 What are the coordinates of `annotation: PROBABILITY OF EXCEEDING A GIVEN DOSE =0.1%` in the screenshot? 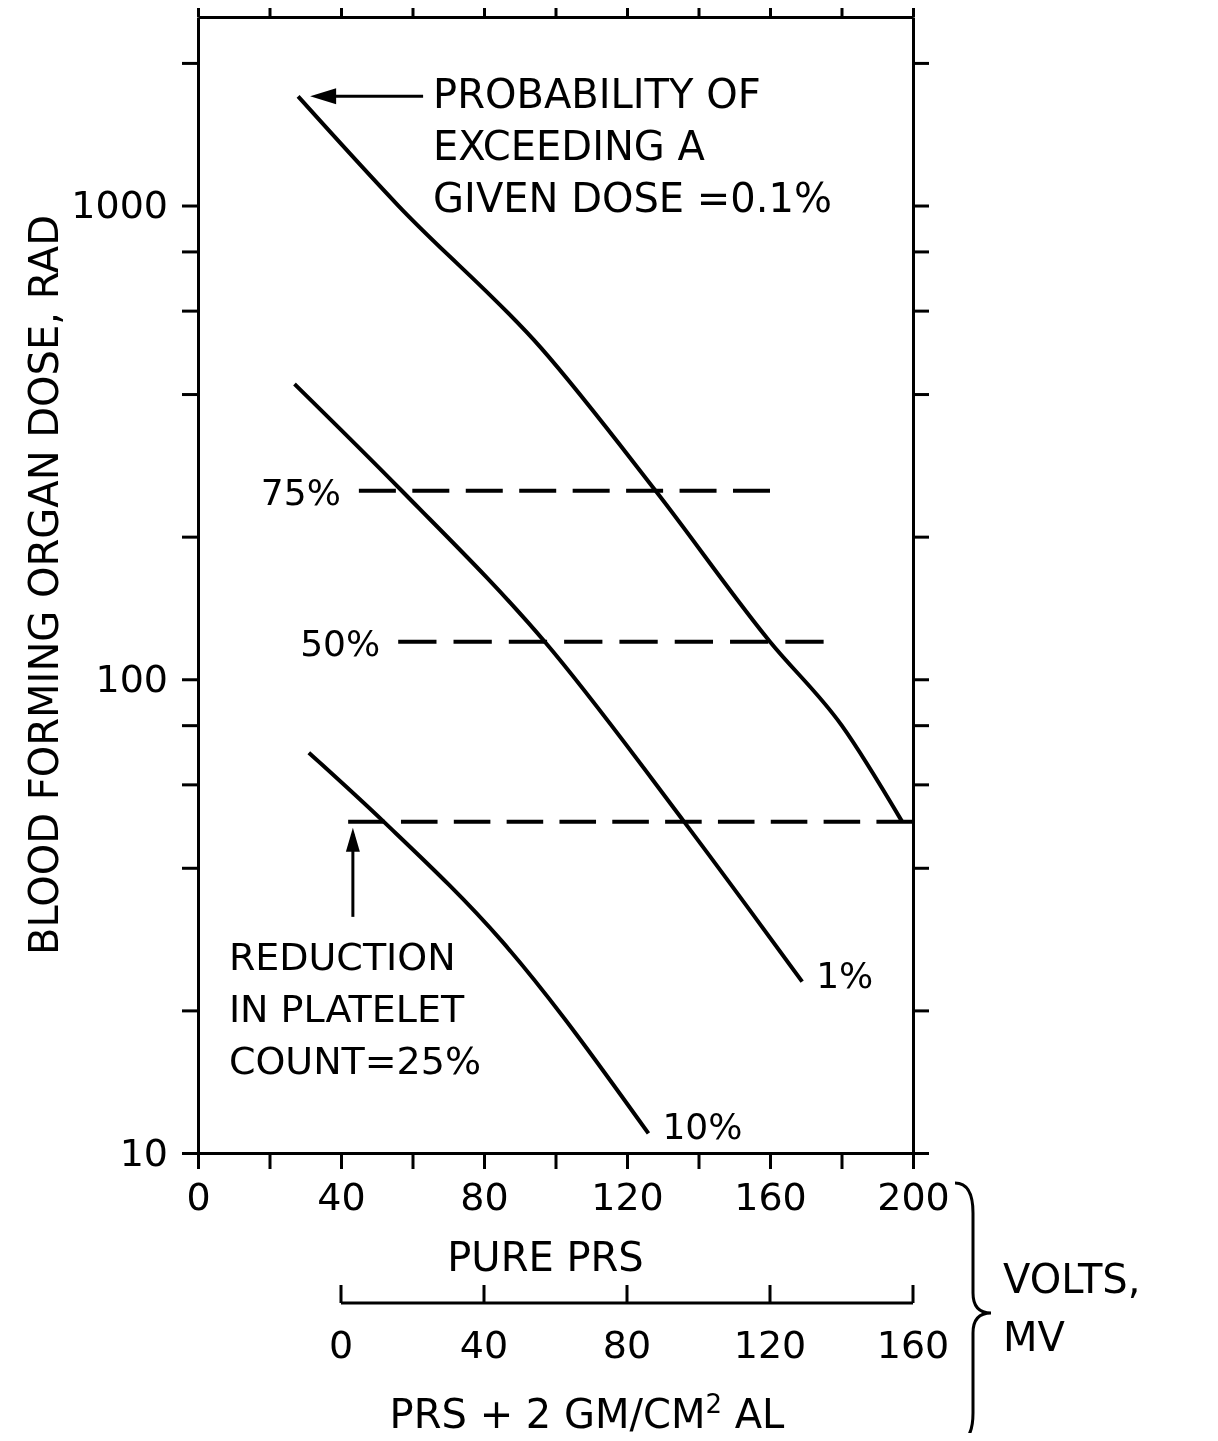 It's located at (632, 146).